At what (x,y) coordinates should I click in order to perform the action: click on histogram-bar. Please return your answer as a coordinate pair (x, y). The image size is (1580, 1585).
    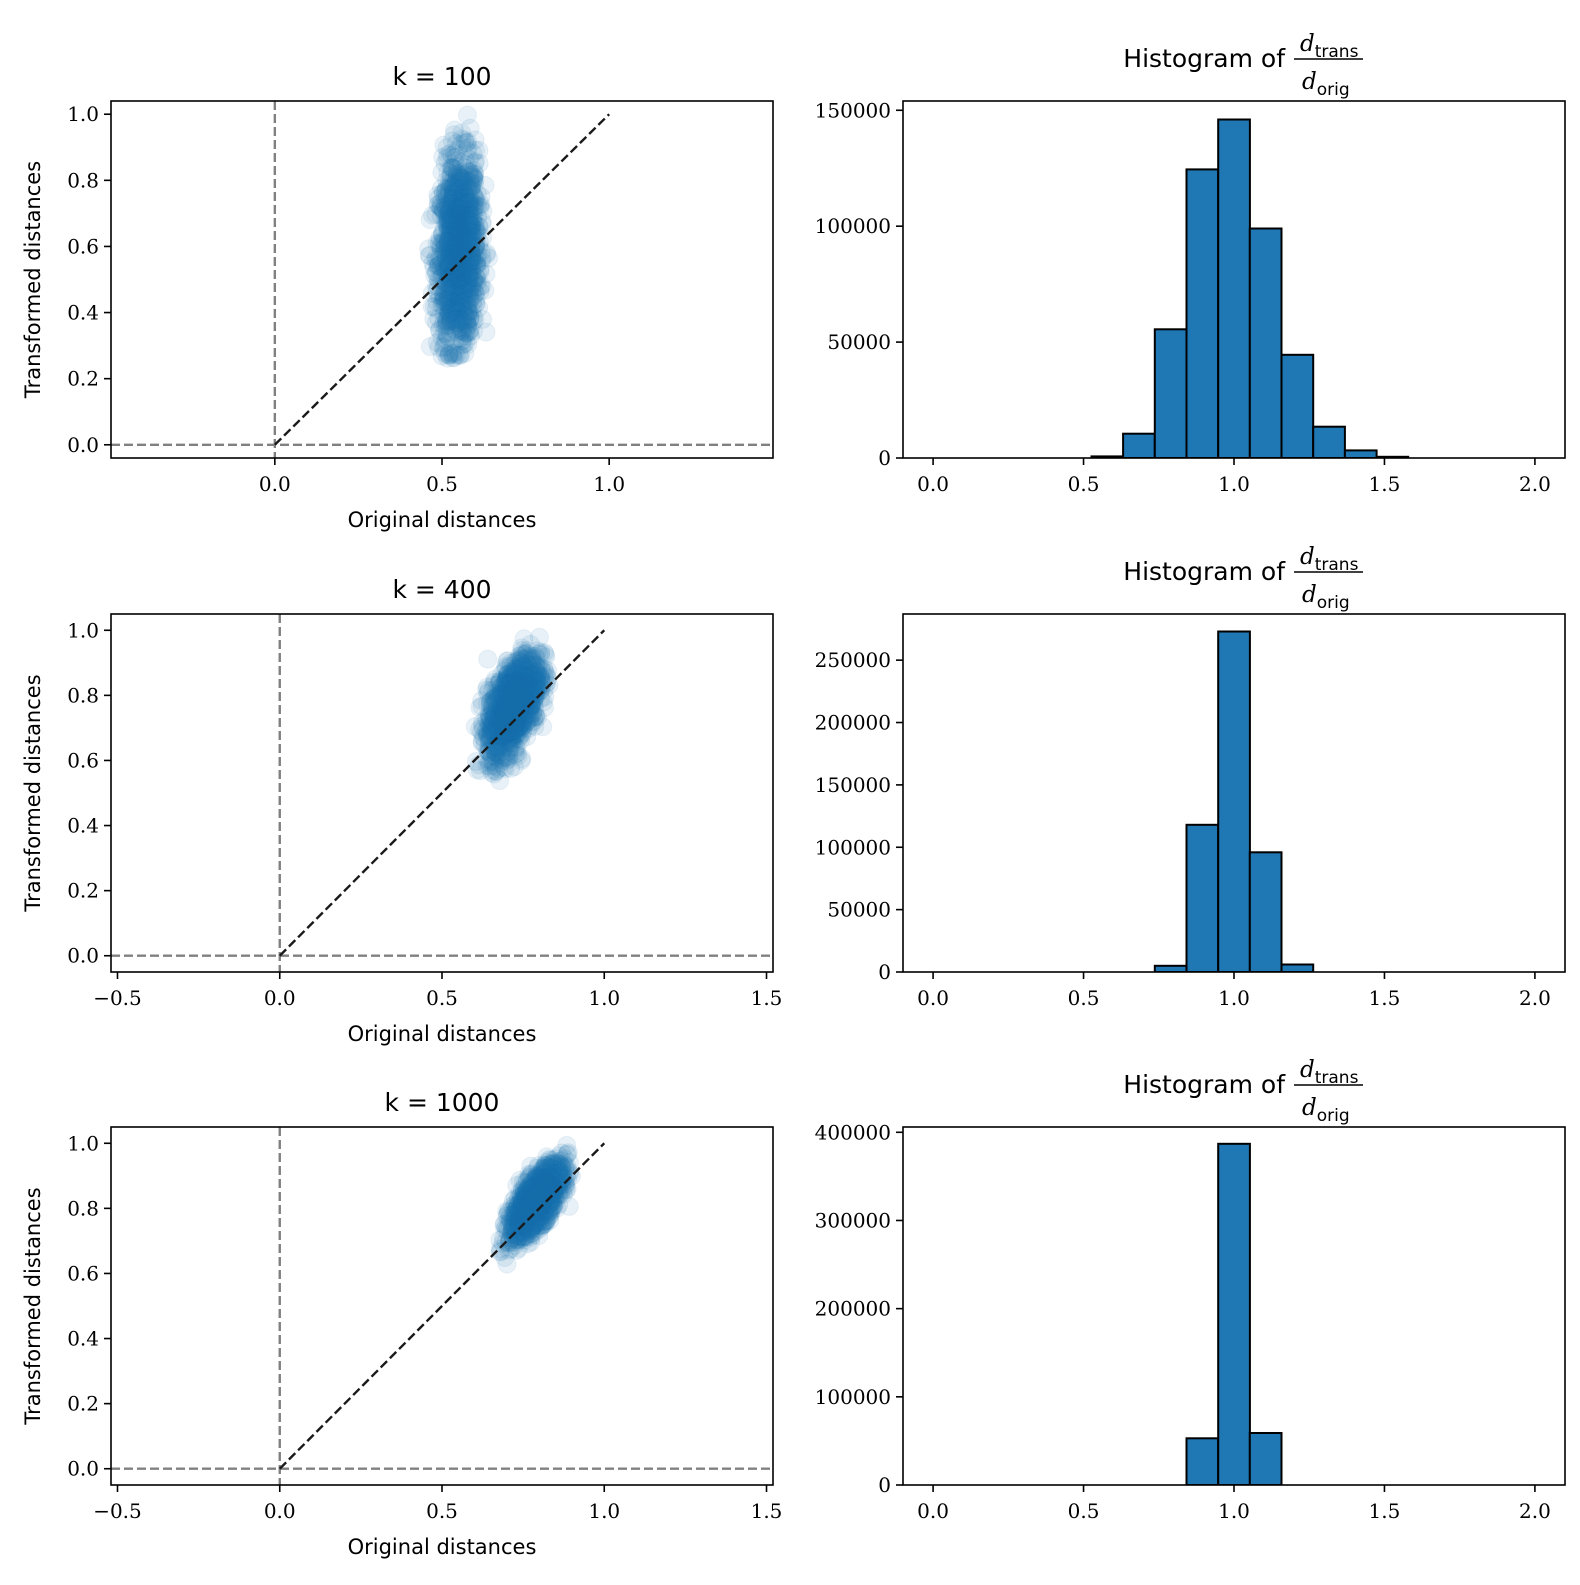
    Looking at the image, I should click on (1265, 911).